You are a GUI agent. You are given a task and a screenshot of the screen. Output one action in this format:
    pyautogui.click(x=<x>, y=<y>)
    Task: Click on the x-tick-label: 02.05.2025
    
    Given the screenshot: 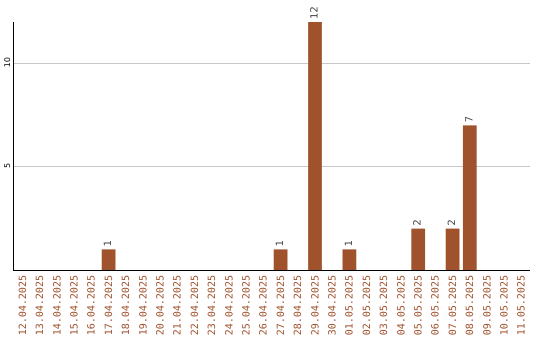 What is the action you would take?
    pyautogui.click(x=367, y=305)
    